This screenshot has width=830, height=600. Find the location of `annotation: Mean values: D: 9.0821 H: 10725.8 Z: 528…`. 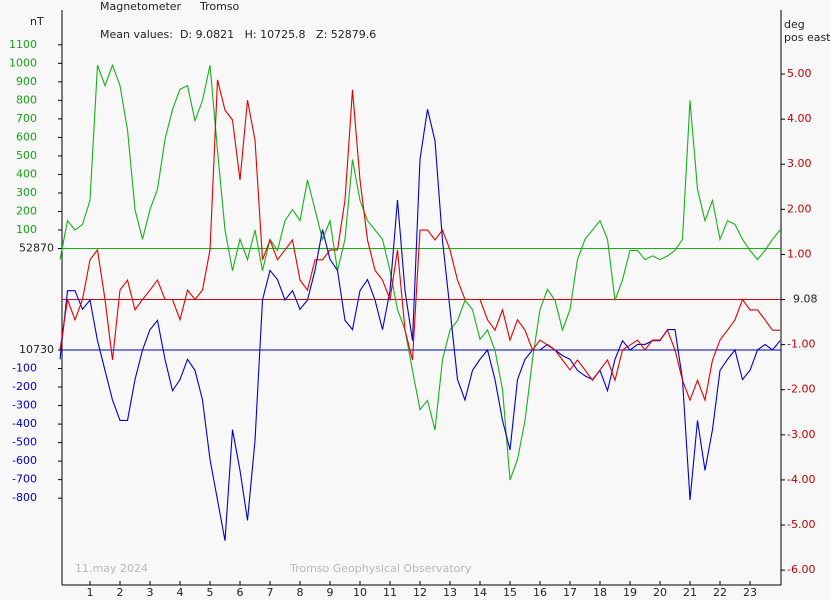

annotation: Mean values: D: 9.0821 H: 10725.8 Z: 528… is located at coordinates (238, 34).